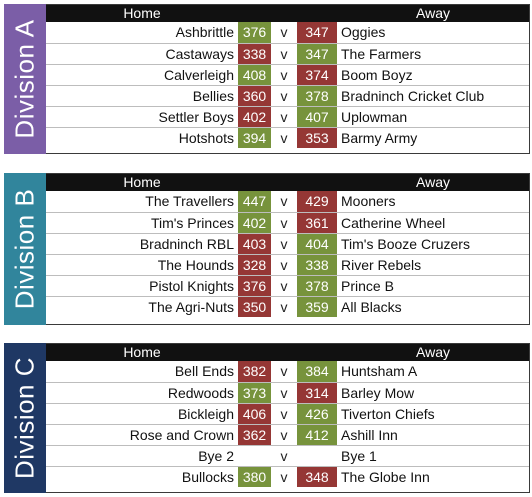  Describe the element at coordinates (317, 201) in the screenshot. I see `away-score: 429` at that location.